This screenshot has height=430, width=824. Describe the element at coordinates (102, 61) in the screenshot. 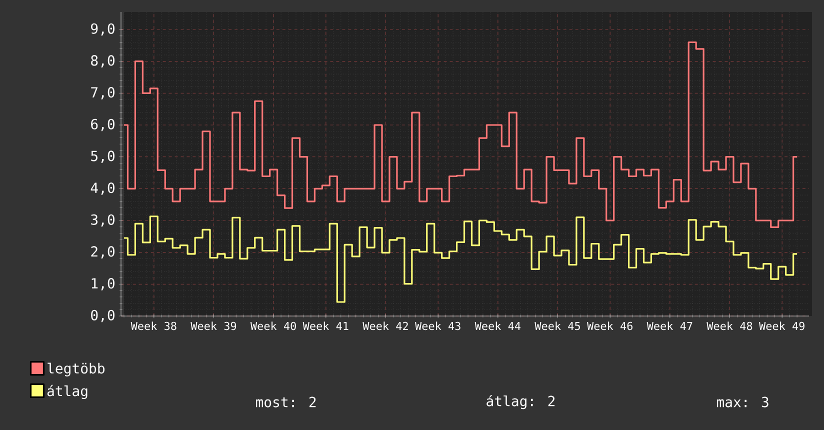

I see `y-tick-label: 8,0` at that location.